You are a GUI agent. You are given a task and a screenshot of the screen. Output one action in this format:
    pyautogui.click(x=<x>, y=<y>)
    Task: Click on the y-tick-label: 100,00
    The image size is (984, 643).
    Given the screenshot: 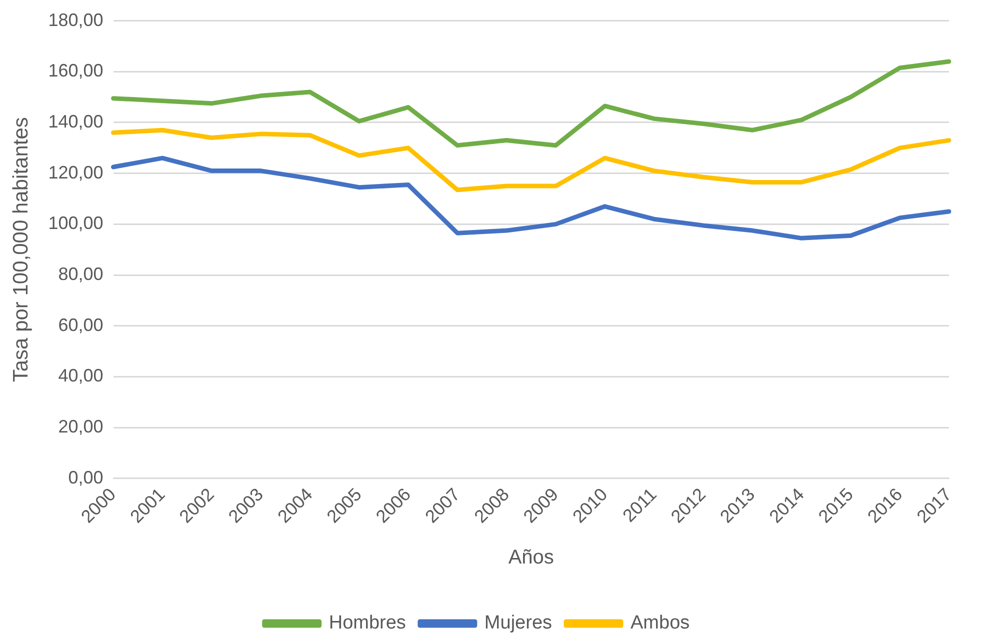 What is the action you would take?
    pyautogui.click(x=76, y=223)
    